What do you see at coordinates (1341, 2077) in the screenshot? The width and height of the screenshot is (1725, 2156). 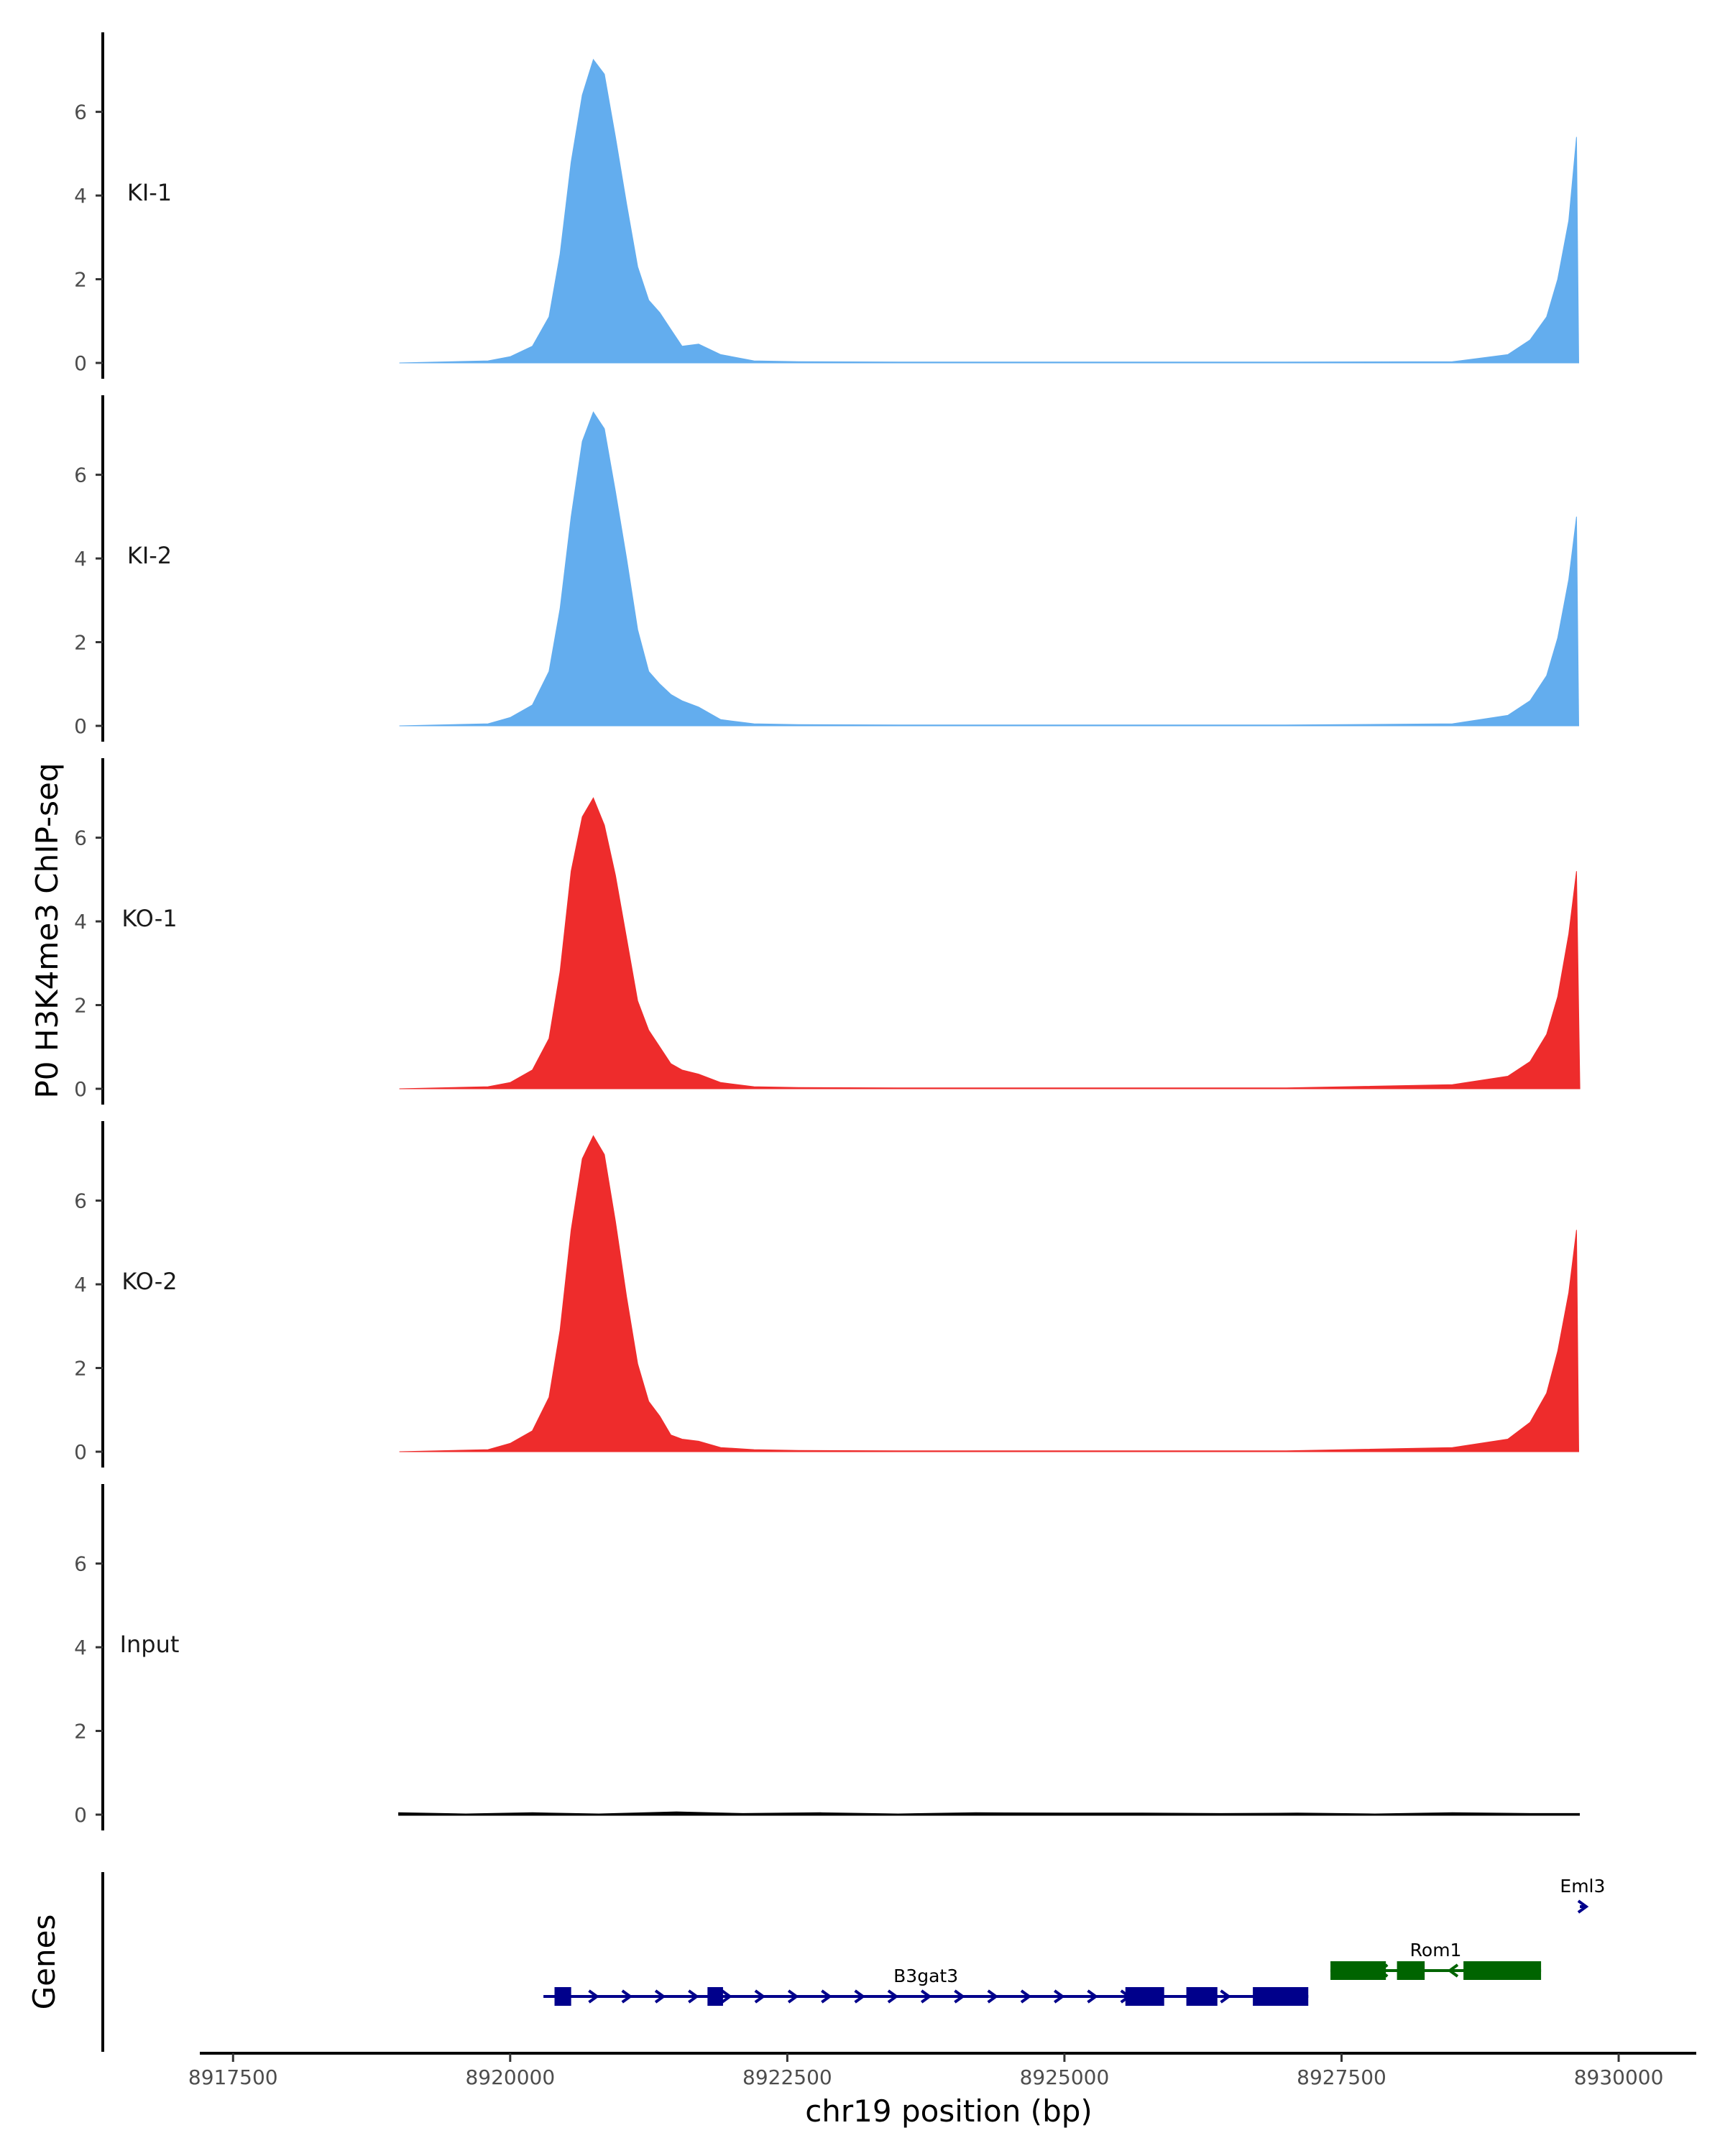 I see `x-tick-label: 8927500` at bounding box center [1341, 2077].